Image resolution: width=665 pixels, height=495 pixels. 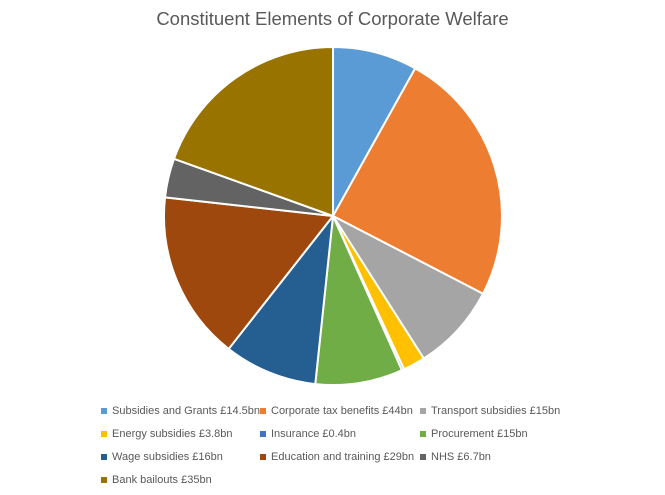 I want to click on legend-label-0: Subsidies and Grants £14.5bn, so click(x=186, y=411).